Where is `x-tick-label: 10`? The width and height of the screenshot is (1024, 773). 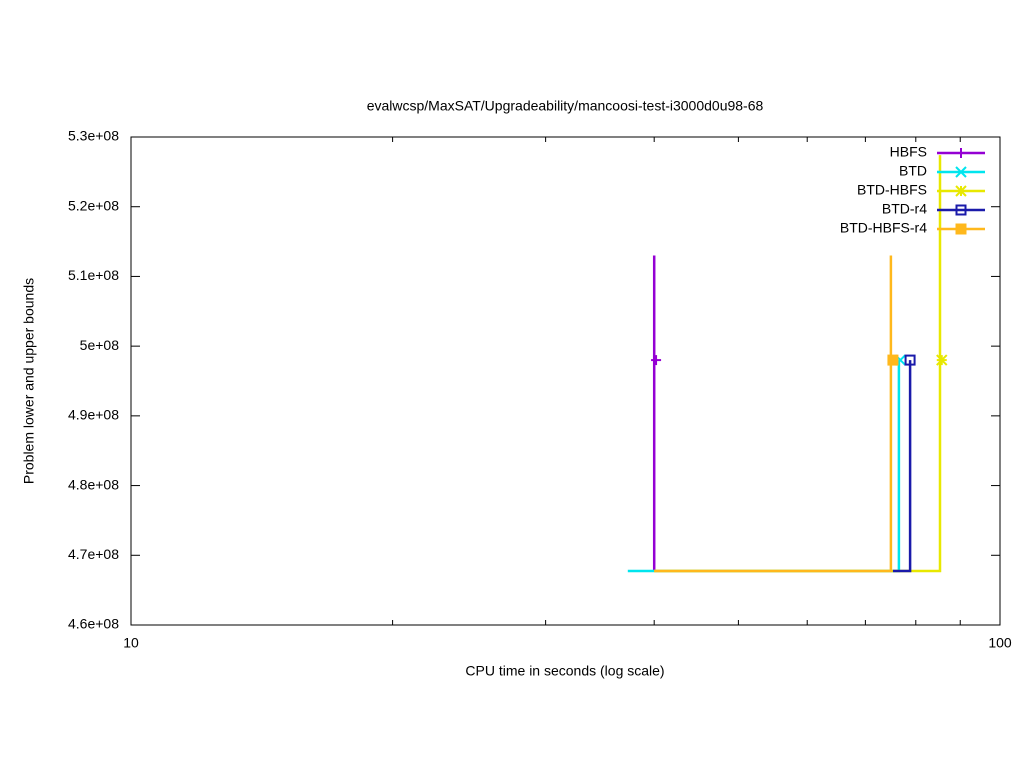
x-tick-label: 10 is located at coordinates (131, 643).